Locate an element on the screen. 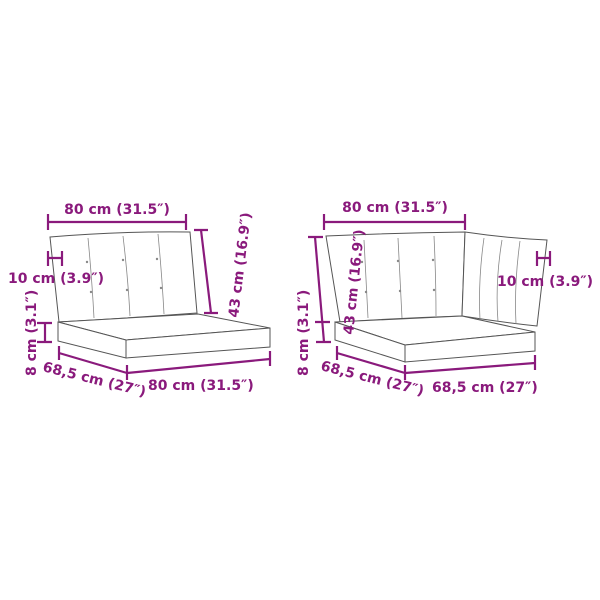 This screenshot has width=600, height=600. right-seat-height-label: 8 cm (3.1″) is located at coordinates (304, 333).